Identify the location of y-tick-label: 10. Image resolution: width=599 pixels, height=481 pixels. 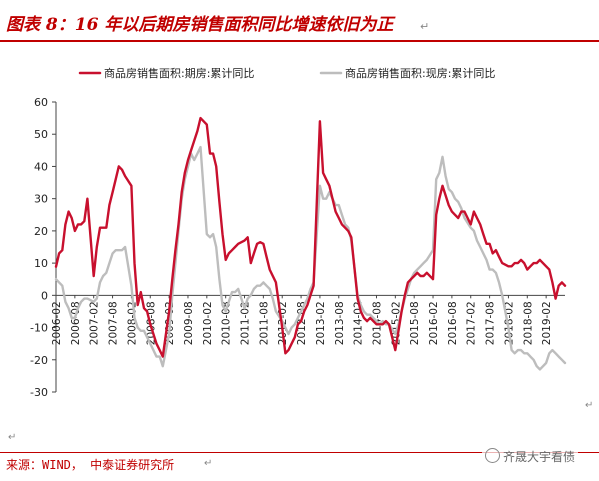
(41, 263).